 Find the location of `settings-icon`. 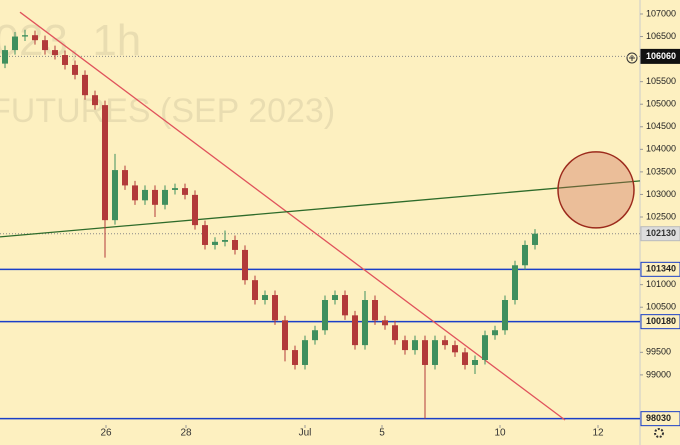

settings-icon is located at coordinates (659, 433).